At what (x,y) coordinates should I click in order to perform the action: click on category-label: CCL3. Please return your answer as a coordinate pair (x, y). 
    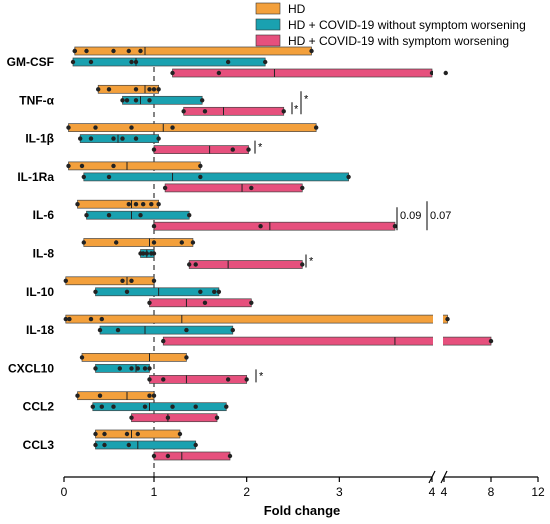
    Looking at the image, I should click on (39, 445).